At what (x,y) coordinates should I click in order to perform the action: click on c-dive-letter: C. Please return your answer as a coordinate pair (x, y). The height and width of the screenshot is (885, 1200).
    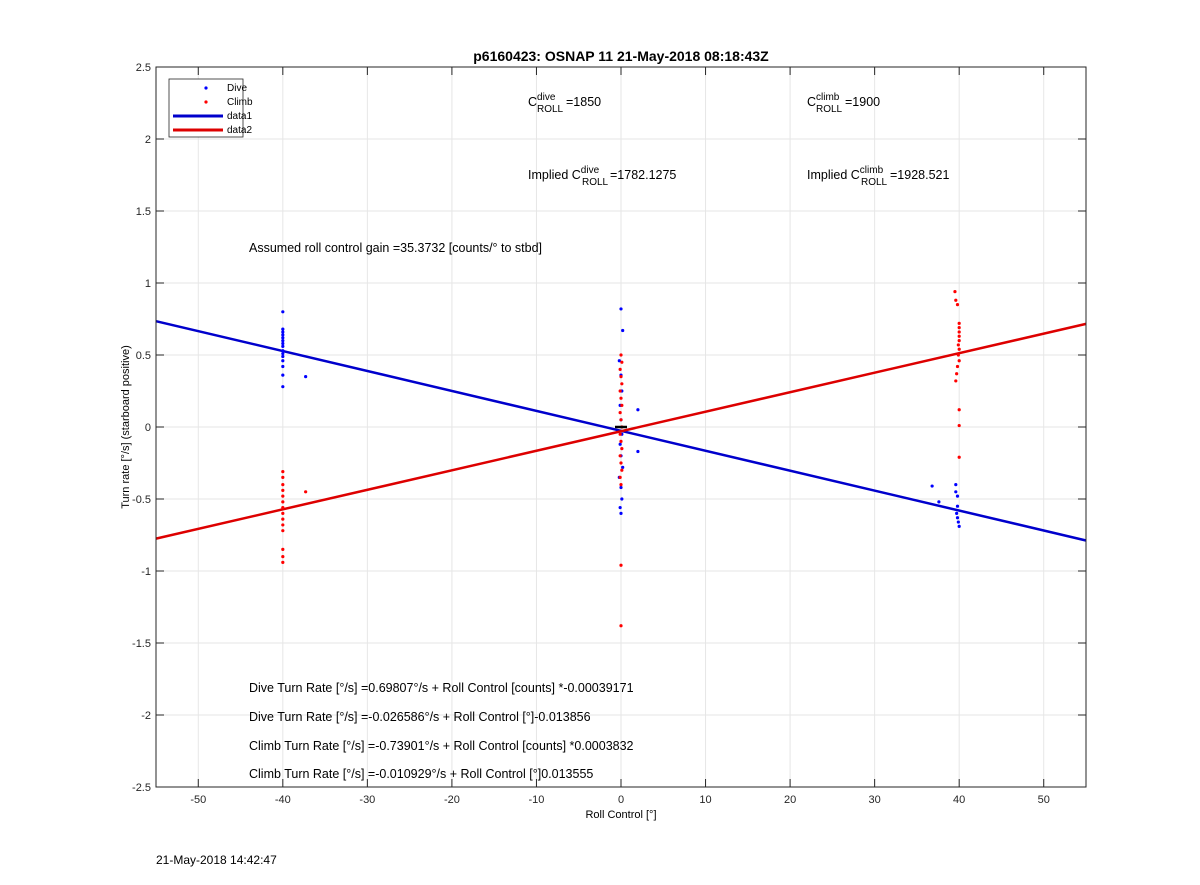
    Looking at the image, I should click on (532, 102).